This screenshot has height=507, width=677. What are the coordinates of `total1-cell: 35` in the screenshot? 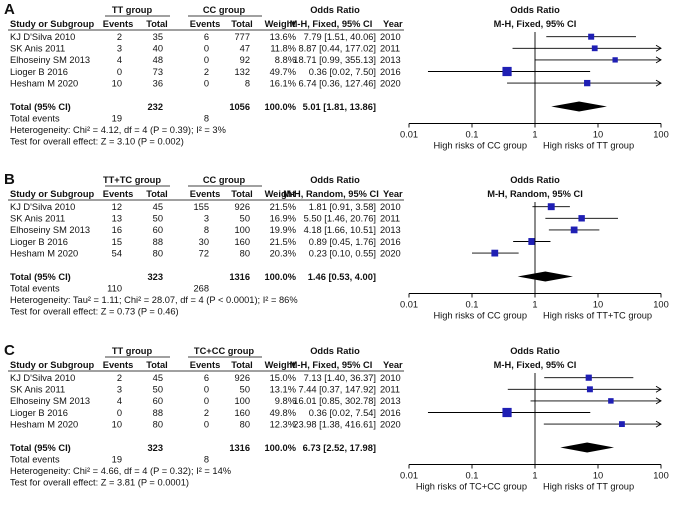 It's located at (158, 37).